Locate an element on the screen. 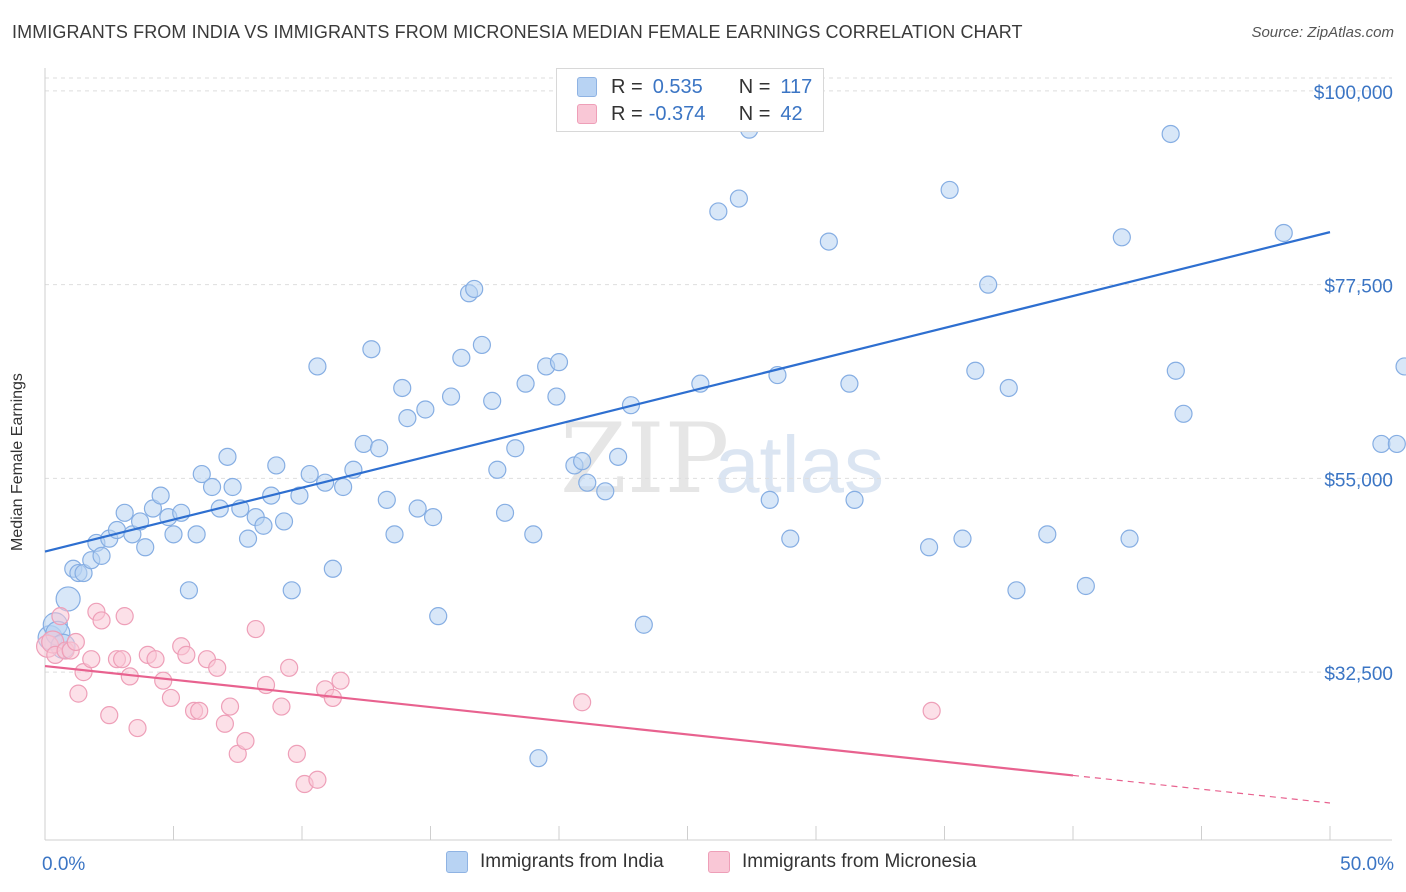 This screenshot has width=1406, height=892. legend-n-label-micronesia: N = is located at coordinates (754, 113).